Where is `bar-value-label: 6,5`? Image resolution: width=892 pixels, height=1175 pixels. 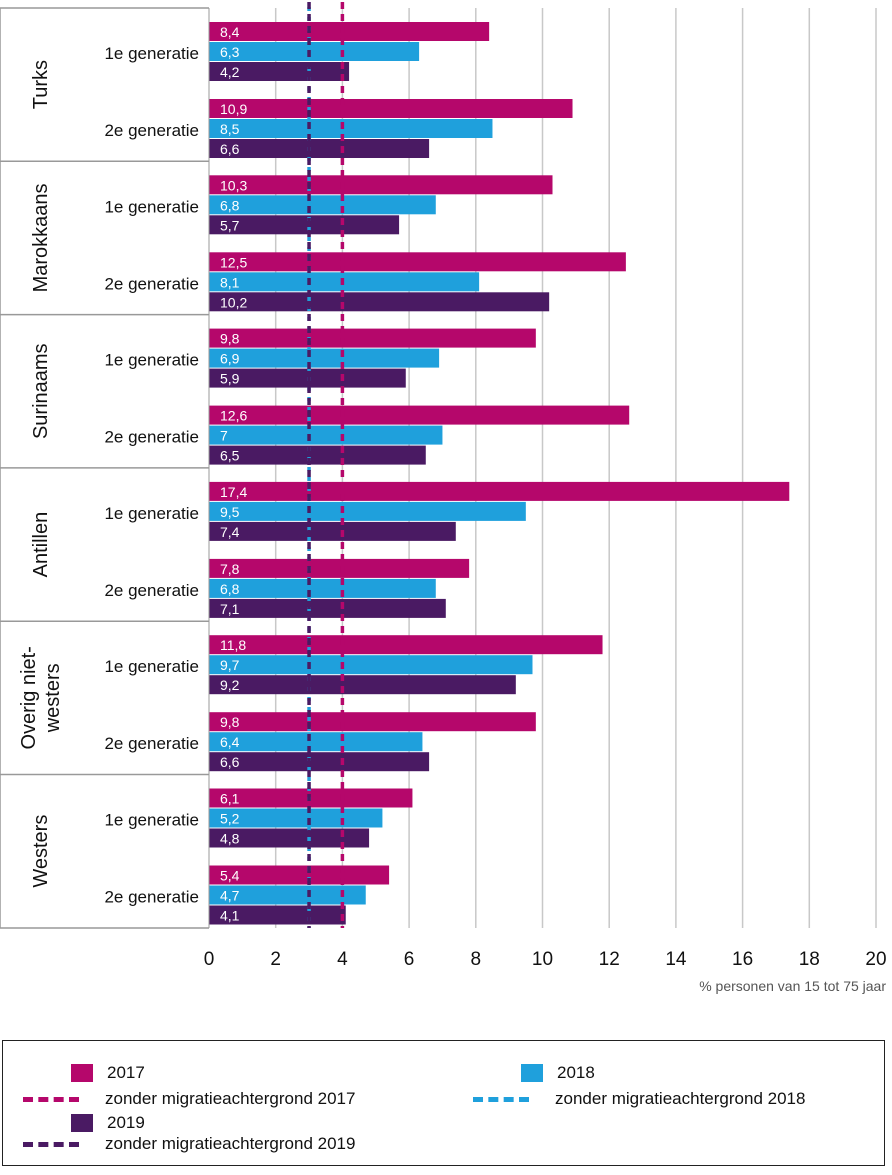 bar-value-label: 6,5 is located at coordinates (230, 456).